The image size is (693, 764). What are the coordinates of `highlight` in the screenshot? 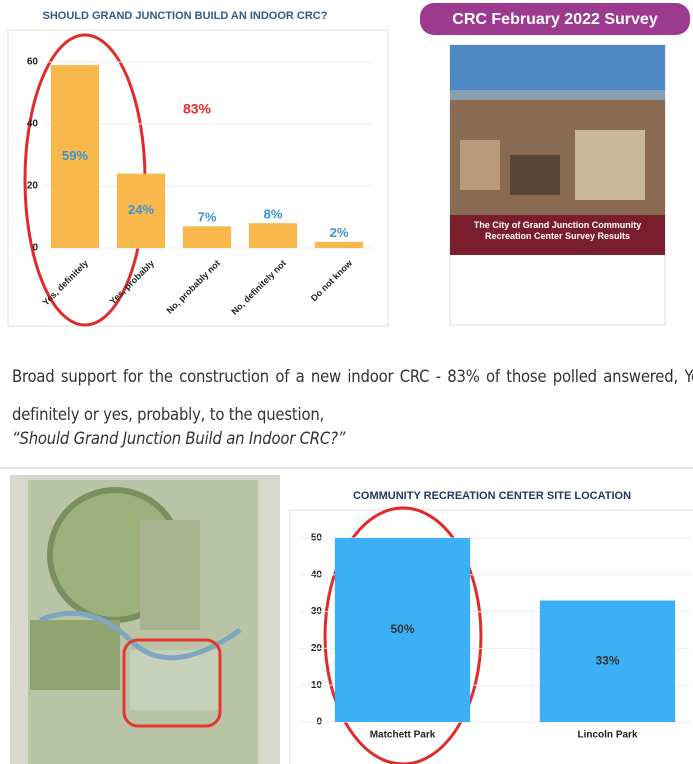 It's located at (403, 635).